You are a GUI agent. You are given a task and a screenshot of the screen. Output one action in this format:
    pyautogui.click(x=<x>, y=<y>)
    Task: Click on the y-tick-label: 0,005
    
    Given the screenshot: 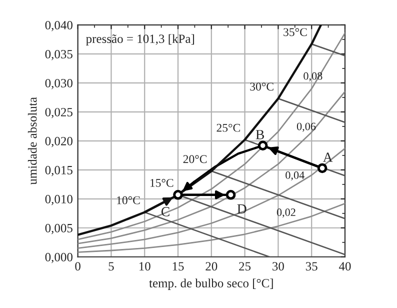 What is the action you would take?
    pyautogui.click(x=58, y=229)
    